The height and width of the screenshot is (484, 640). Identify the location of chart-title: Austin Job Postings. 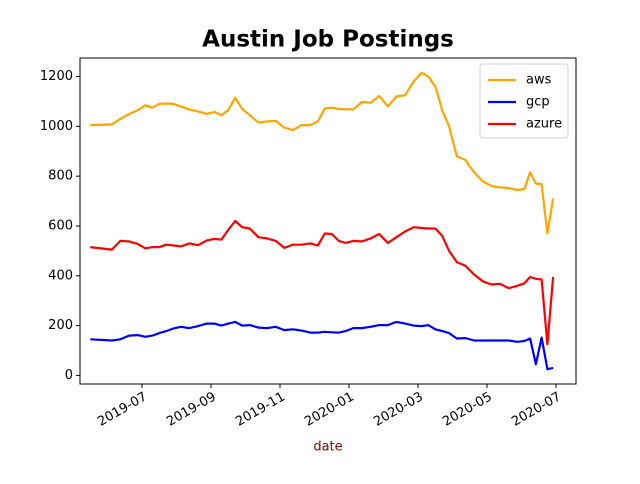
(328, 40).